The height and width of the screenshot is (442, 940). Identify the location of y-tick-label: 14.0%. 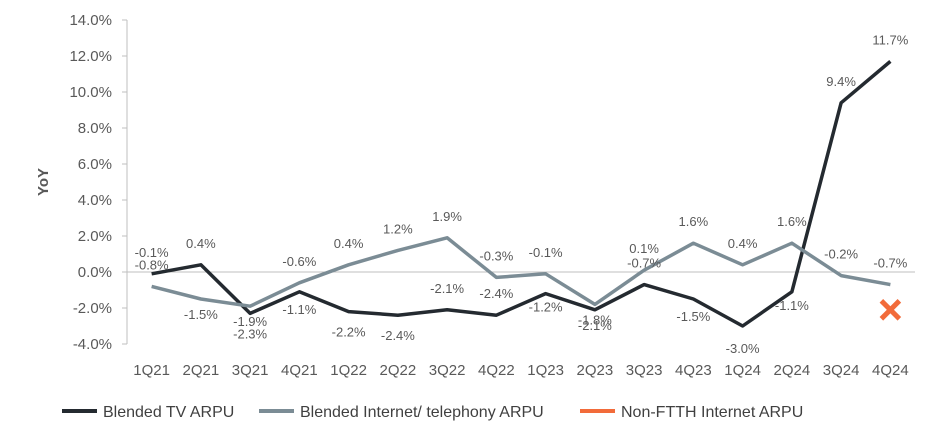
(90, 20).